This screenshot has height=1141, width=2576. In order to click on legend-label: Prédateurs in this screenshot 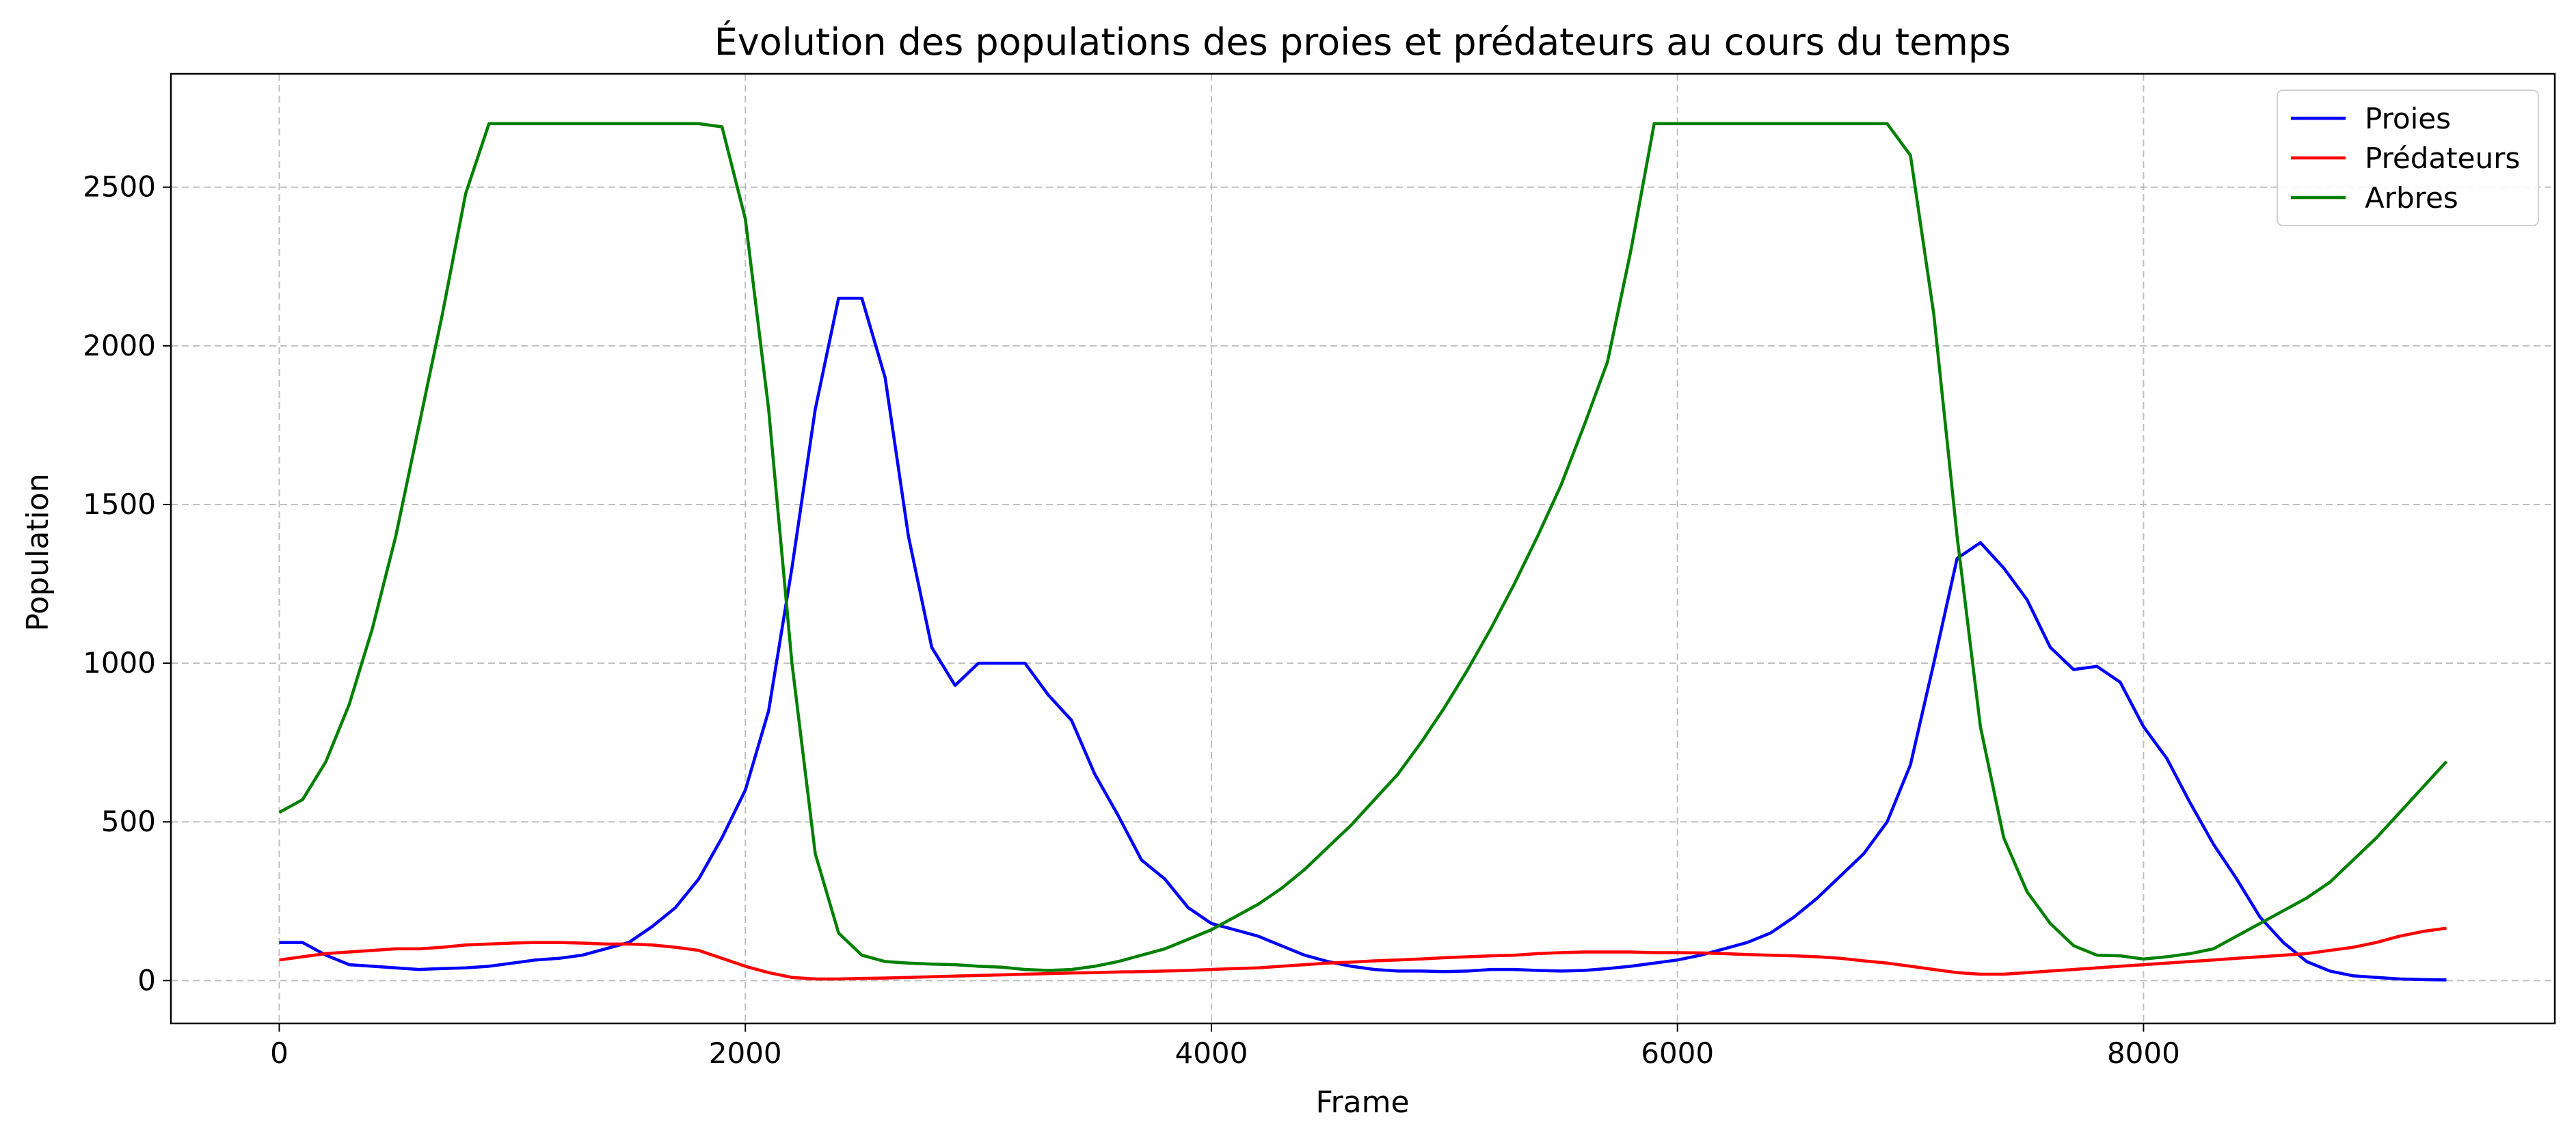, I will do `click(2442, 158)`.